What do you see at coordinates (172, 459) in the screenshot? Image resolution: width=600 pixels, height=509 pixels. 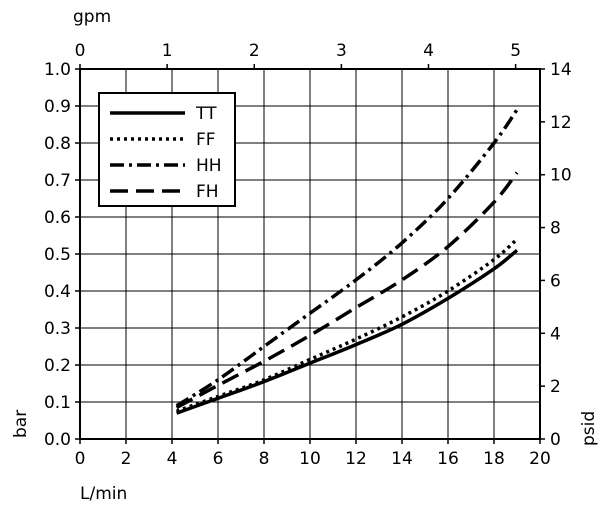 I see `x-tick-label: 4` at bounding box center [172, 459].